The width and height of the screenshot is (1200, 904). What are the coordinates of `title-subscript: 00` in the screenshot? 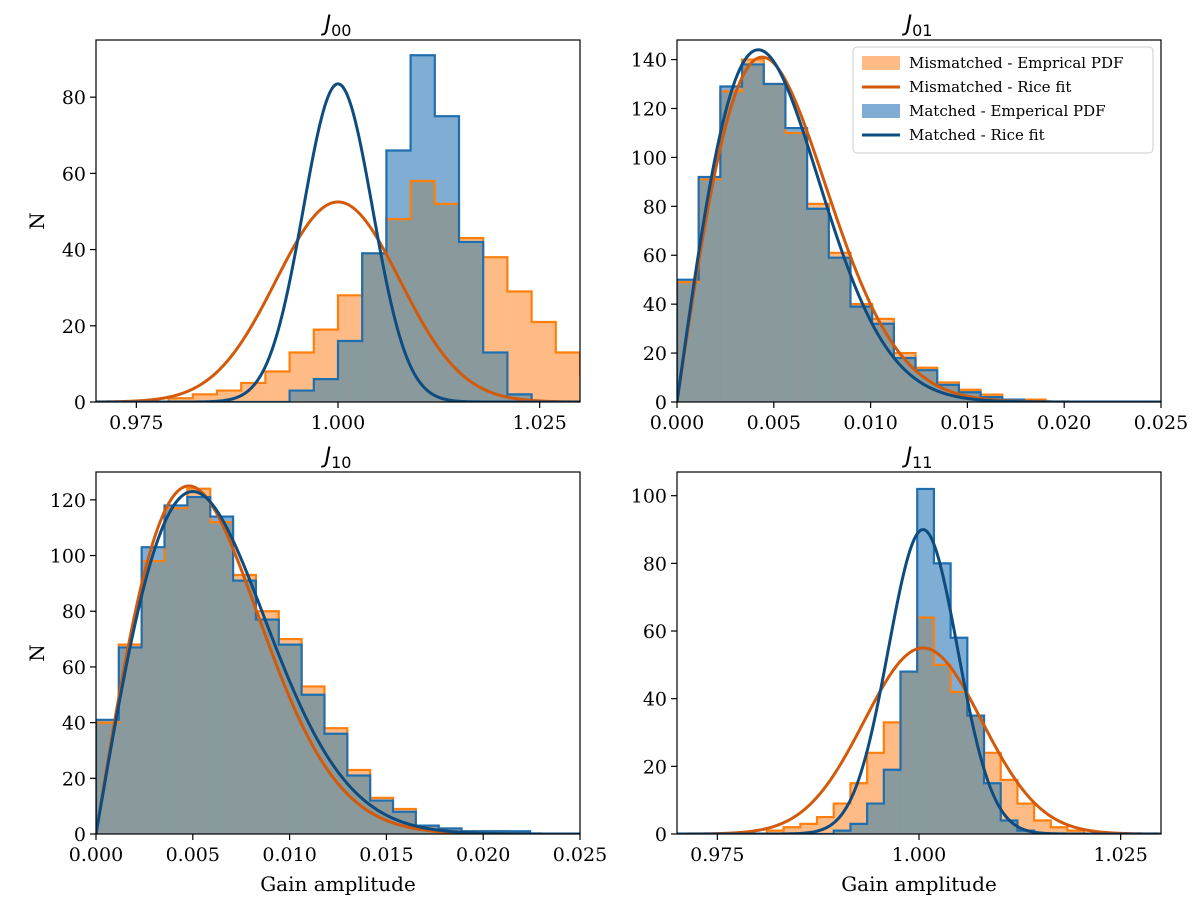 It's located at (341, 30).